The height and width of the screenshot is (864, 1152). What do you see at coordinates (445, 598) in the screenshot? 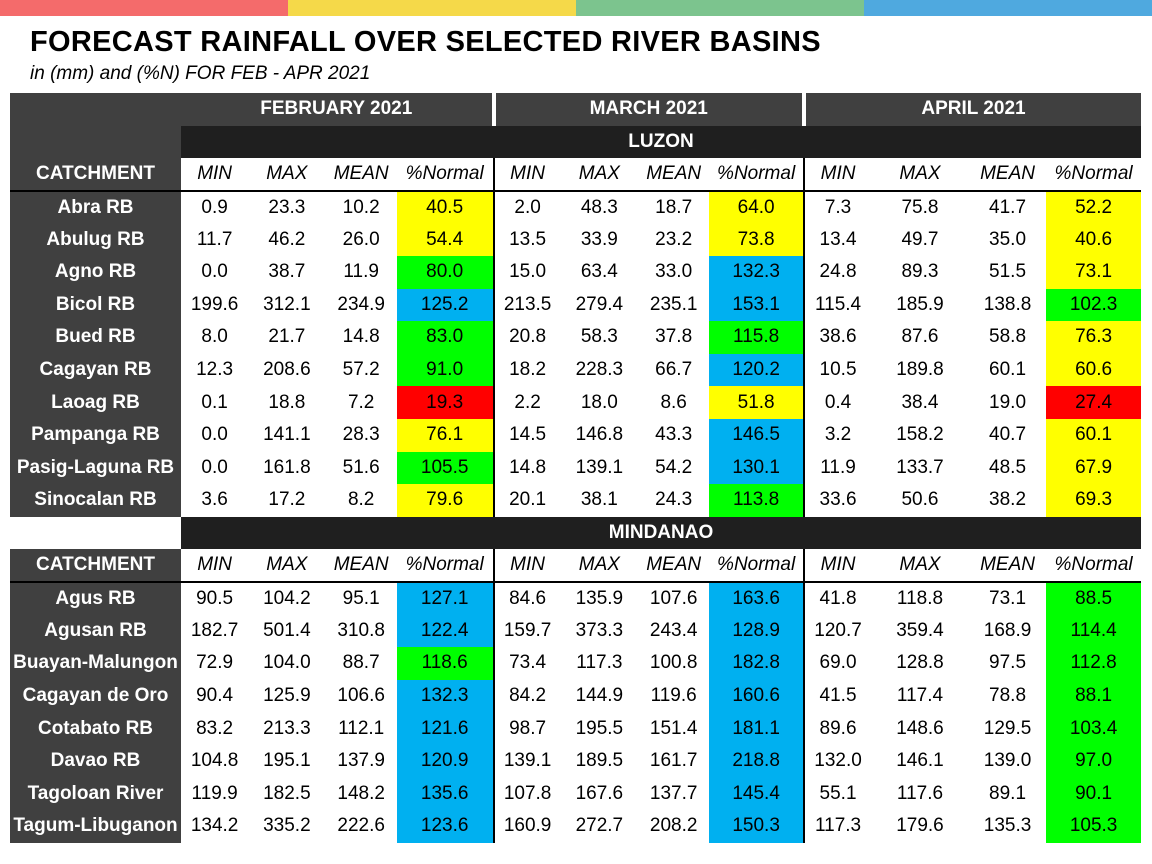
I see `percent-normal-value: 127.1` at bounding box center [445, 598].